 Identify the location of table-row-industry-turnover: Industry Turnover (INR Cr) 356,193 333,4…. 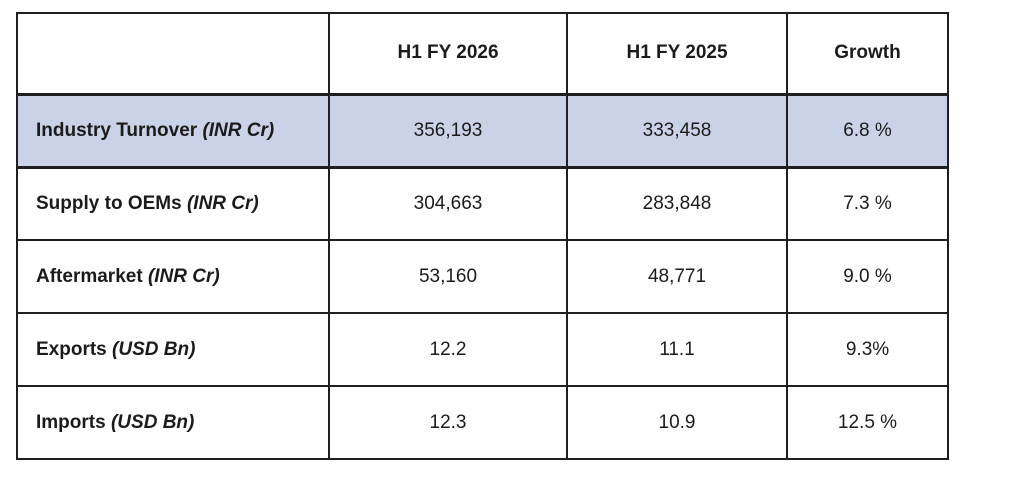
(482, 131).